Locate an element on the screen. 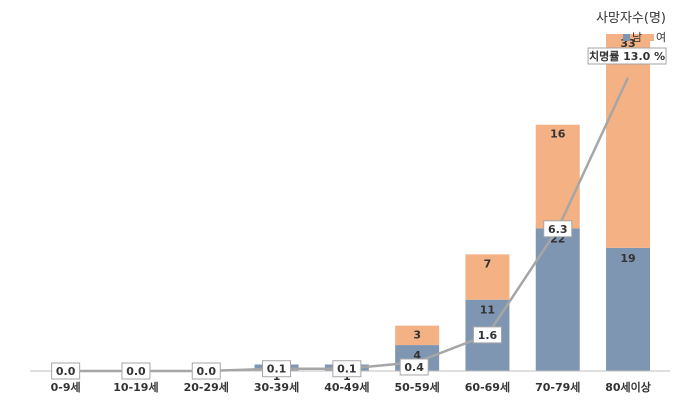  bar-label-female-6: 7 is located at coordinates (488, 263).